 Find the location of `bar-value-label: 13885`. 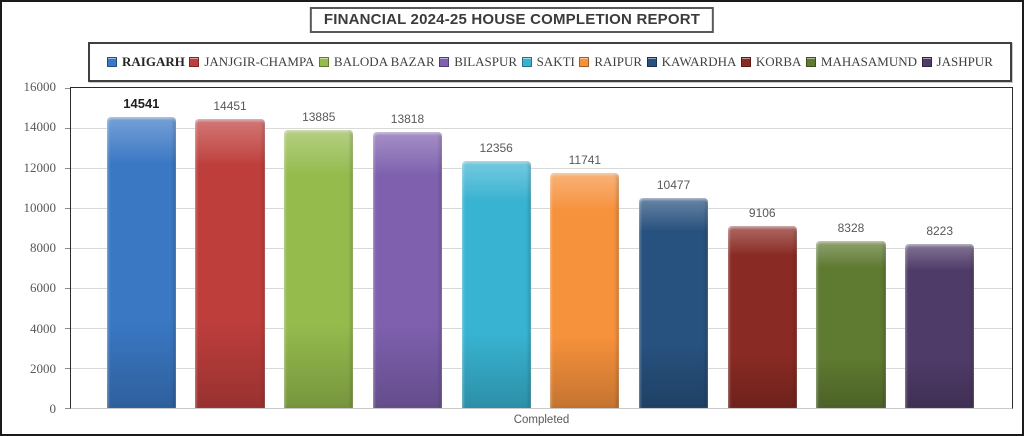

bar-value-label: 13885 is located at coordinates (319, 117).